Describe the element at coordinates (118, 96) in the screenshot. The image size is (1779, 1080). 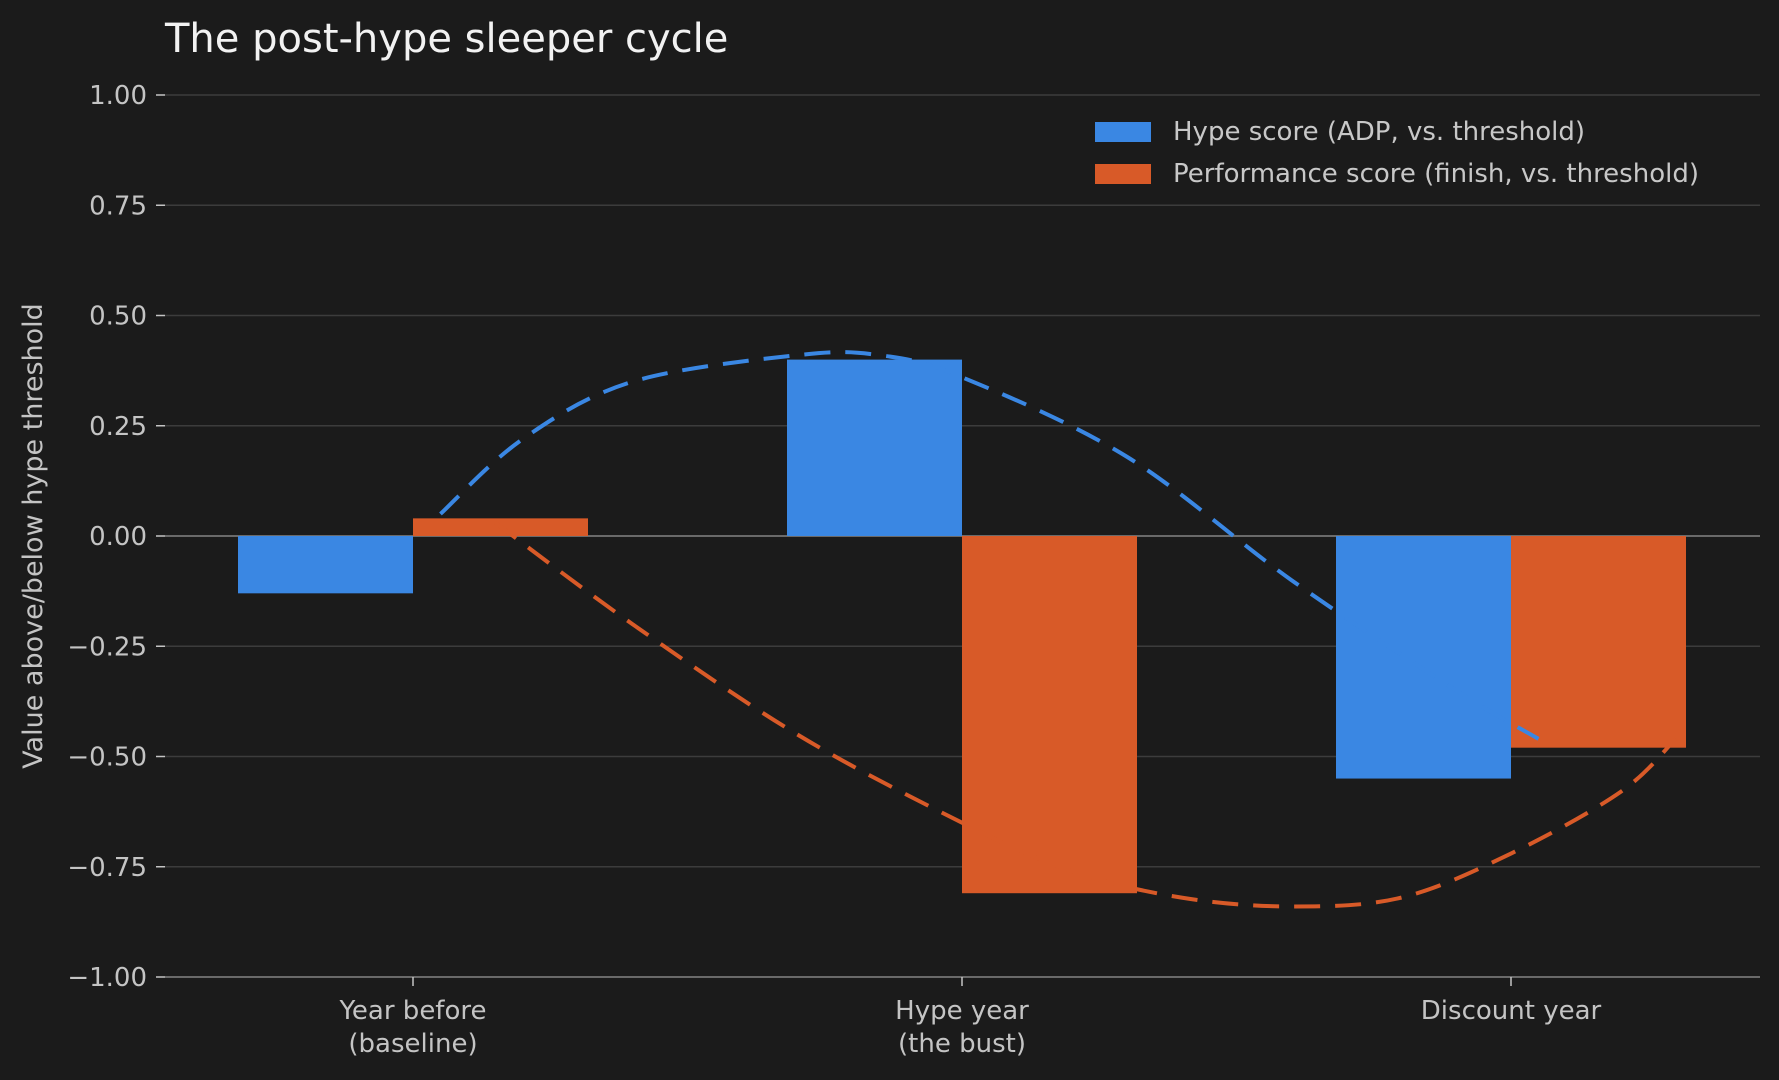
I see `y-tick-label: 1.00` at that location.